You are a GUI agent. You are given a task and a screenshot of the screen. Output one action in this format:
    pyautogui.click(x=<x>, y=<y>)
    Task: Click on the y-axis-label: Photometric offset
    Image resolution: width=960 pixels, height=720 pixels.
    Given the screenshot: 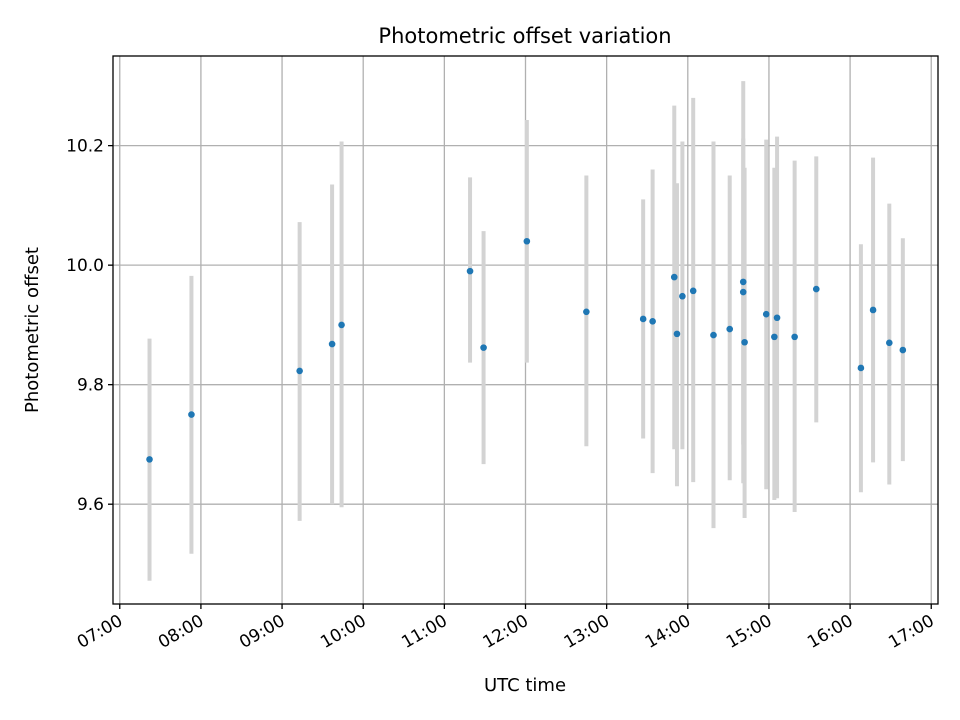 What is the action you would take?
    pyautogui.click(x=32, y=330)
    